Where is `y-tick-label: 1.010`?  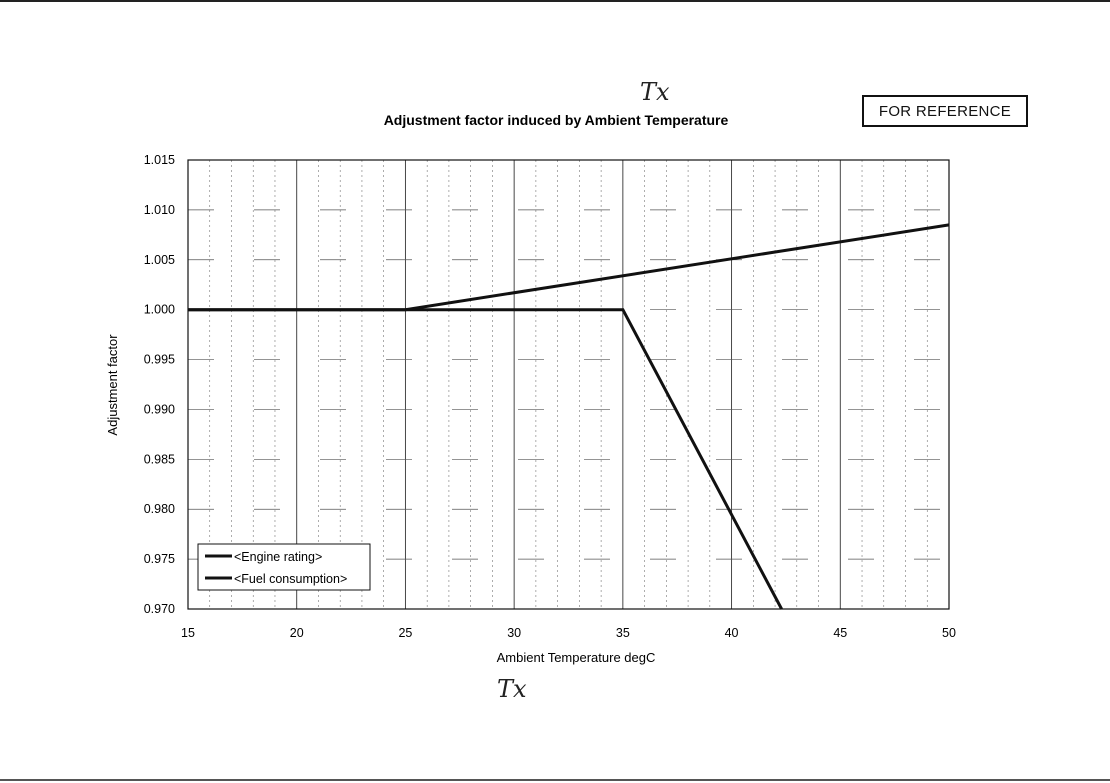
y-tick-label: 1.010 is located at coordinates (159, 210).